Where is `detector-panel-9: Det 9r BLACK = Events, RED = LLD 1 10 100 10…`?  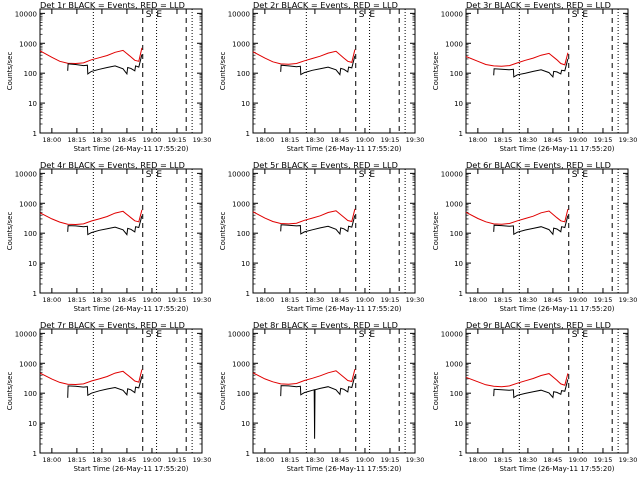 detector-panel-9: Det 9r BLACK = Events, RED = LLD 1 10 100 10… is located at coordinates (534, 396).